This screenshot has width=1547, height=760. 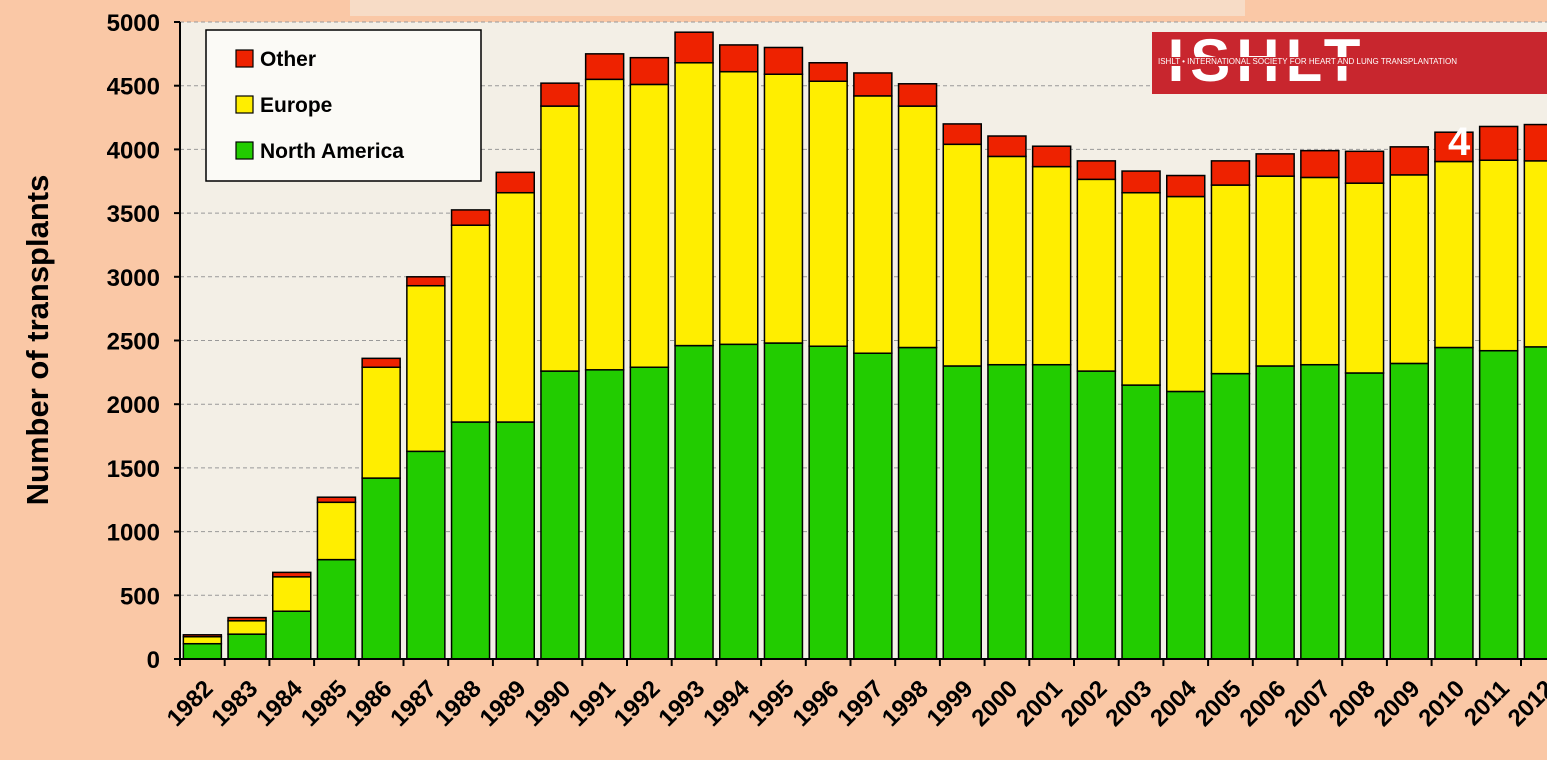 What do you see at coordinates (1275, 512) in the screenshot?
I see `bar-north-america-2006` at bounding box center [1275, 512].